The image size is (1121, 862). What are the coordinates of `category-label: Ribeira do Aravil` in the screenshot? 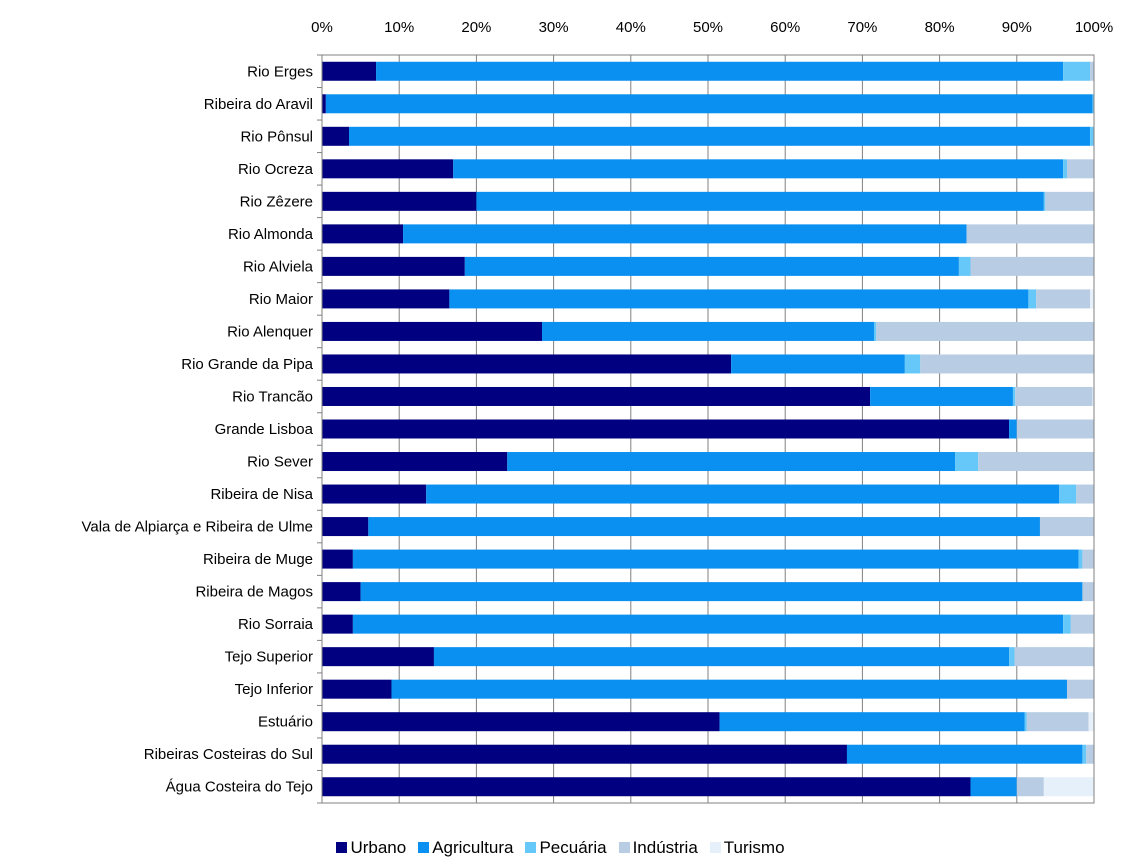 It's located at (258, 104).